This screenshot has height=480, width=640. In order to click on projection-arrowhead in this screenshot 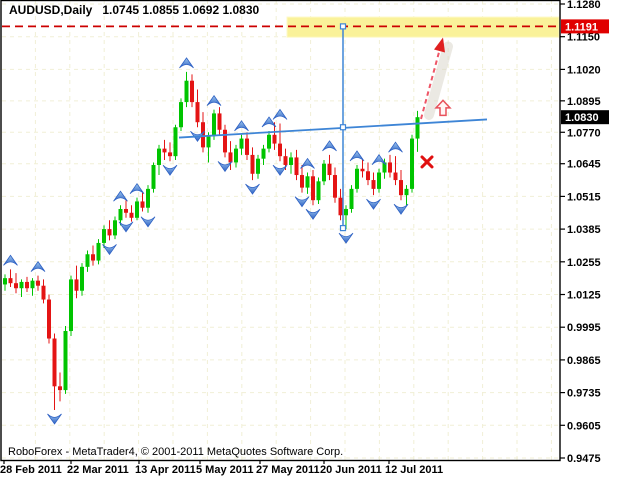, I will do `click(439, 45)`.